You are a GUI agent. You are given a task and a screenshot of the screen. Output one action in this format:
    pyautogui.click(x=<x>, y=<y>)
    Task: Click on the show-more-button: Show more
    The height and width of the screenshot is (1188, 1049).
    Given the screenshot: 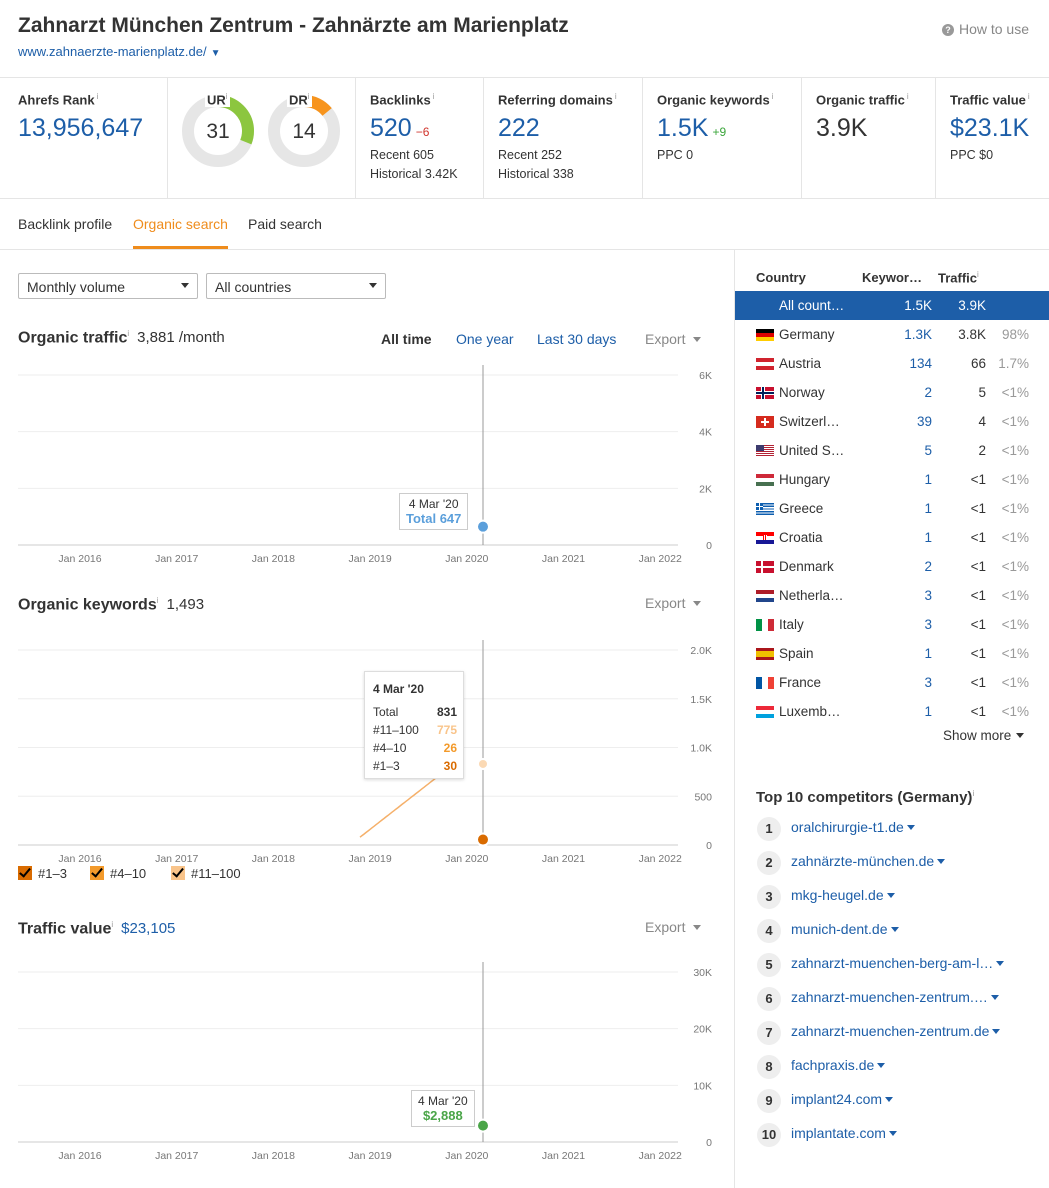 What is the action you would take?
    pyautogui.click(x=984, y=735)
    